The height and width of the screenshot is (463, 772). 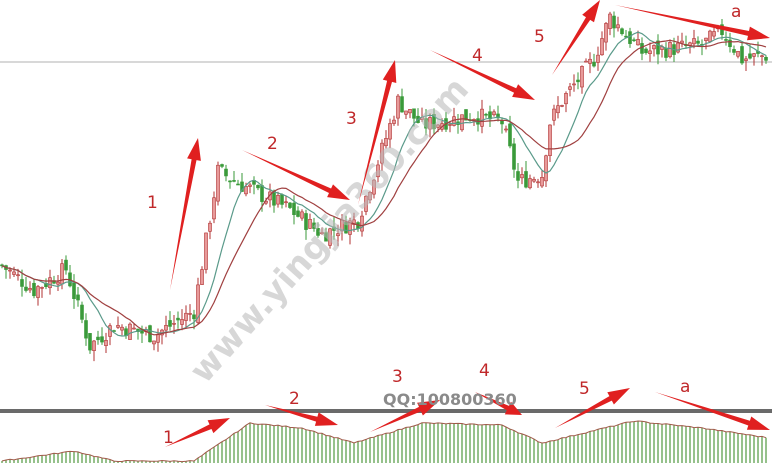 What do you see at coordinates (384, 441) in the screenshot?
I see `histogram-outline` at bounding box center [384, 441].